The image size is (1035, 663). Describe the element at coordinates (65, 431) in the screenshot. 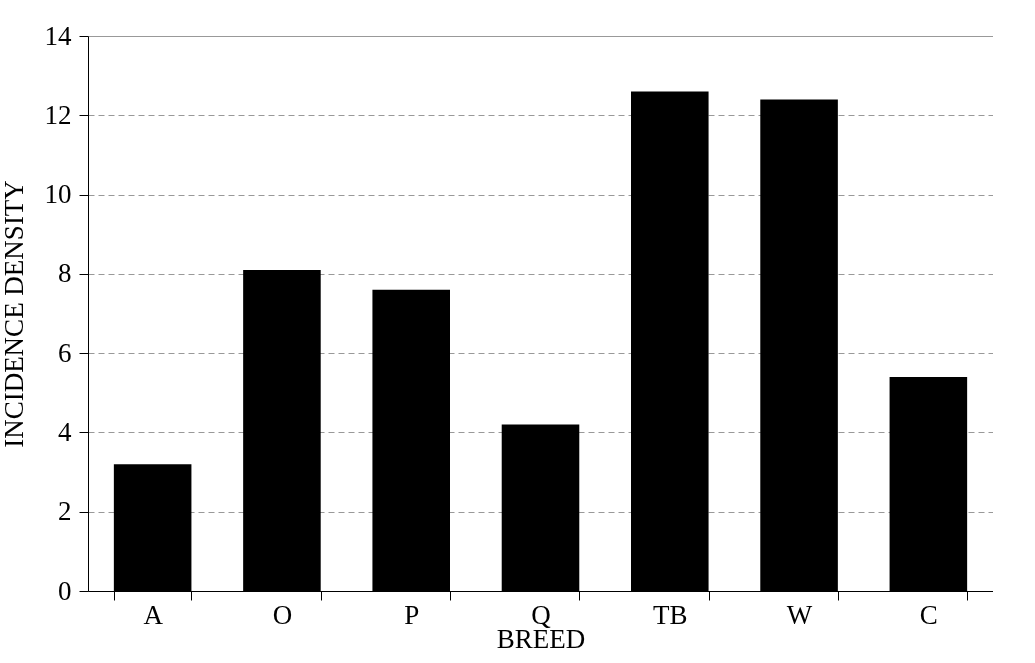

I see `y-tick-label: 4` at that location.